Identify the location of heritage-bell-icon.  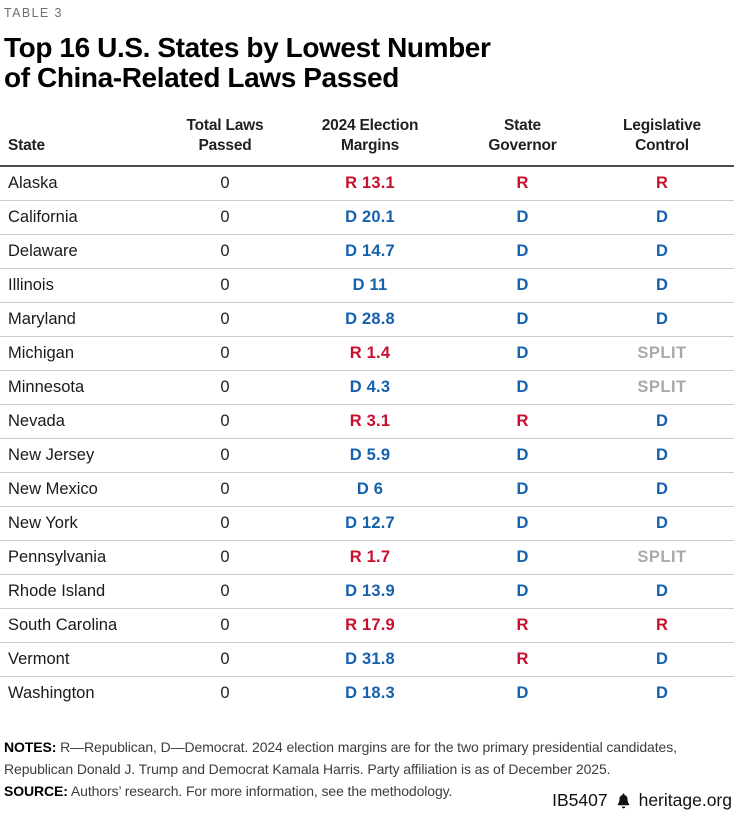
(623, 800).